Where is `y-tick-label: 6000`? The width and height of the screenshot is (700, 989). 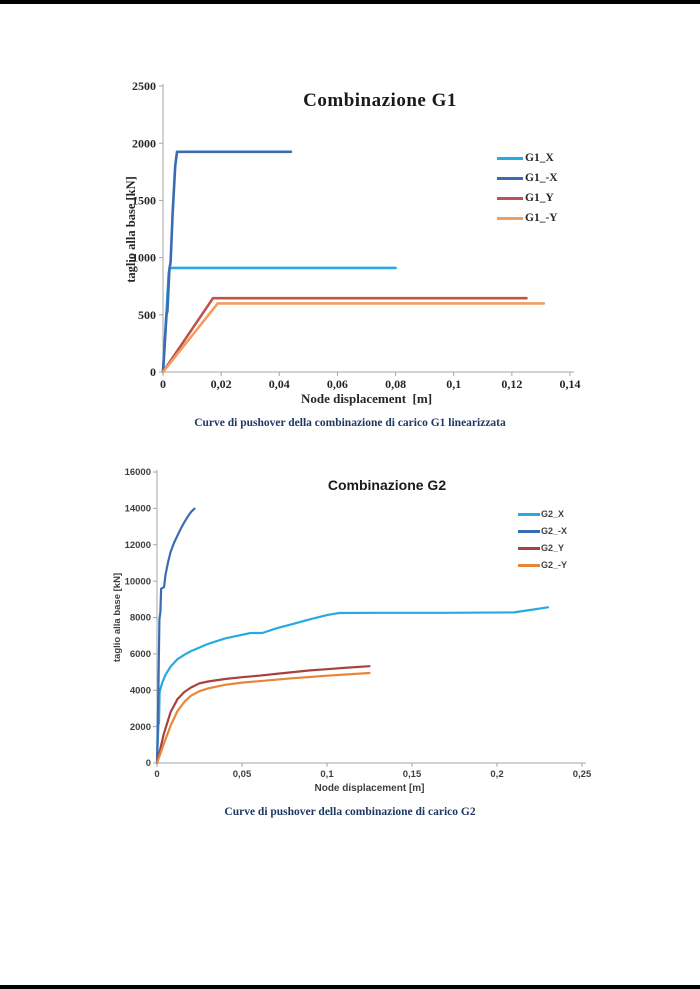 y-tick-label: 6000 is located at coordinates (140, 654).